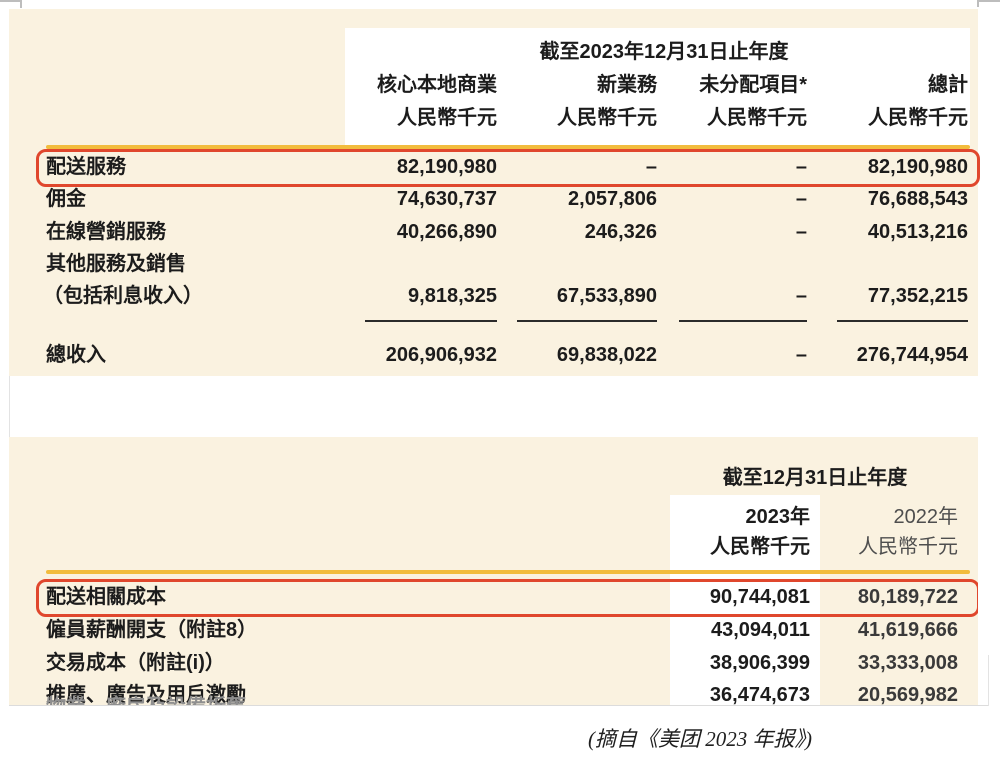  I want to click on column-header-row: 核心本地商業 新業務 未分配項目* 總計, so click(488, 85).